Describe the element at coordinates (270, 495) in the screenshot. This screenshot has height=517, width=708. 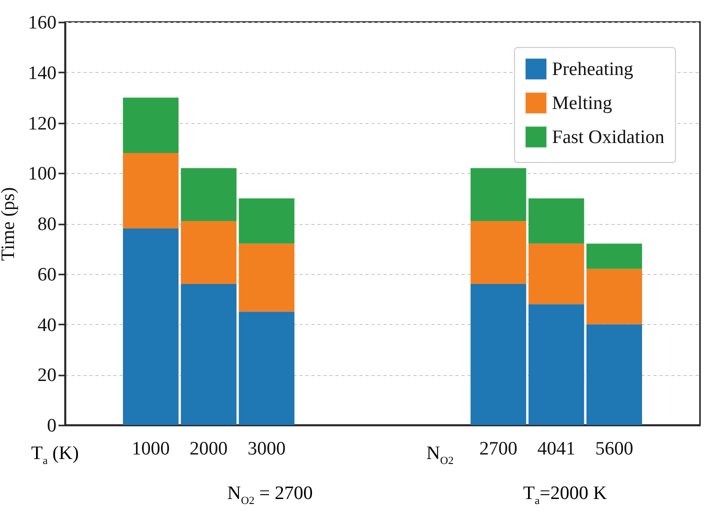
I see `text: N$_{O2}$ = 2700` at that location.